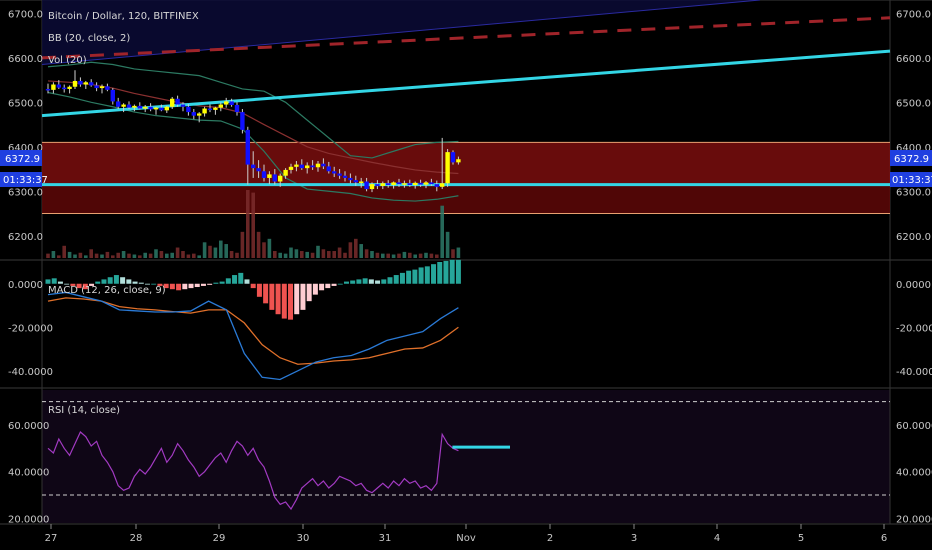  What do you see at coordinates (914, 372) in the screenshot?
I see `macd-tick-right: -40.0000` at bounding box center [914, 372].